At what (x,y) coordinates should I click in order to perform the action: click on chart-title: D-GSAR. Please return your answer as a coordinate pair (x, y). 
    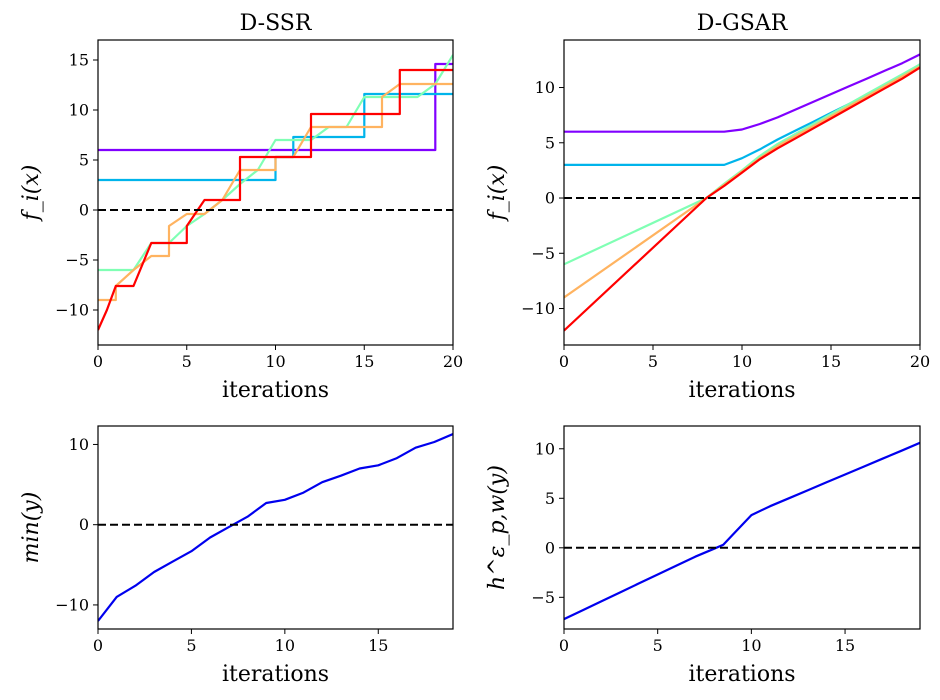
    Looking at the image, I should click on (743, 23).